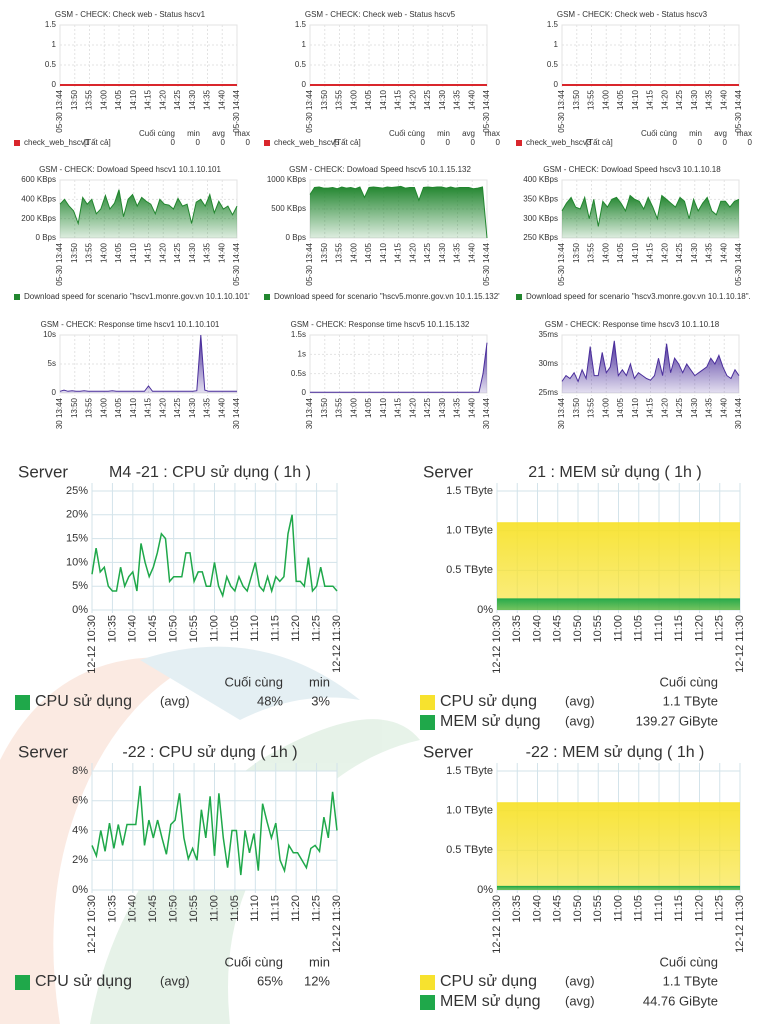 This screenshot has height=1024, width=759. What do you see at coordinates (194, 909) in the screenshot?
I see `x-tick-label: 10:55` at bounding box center [194, 909].